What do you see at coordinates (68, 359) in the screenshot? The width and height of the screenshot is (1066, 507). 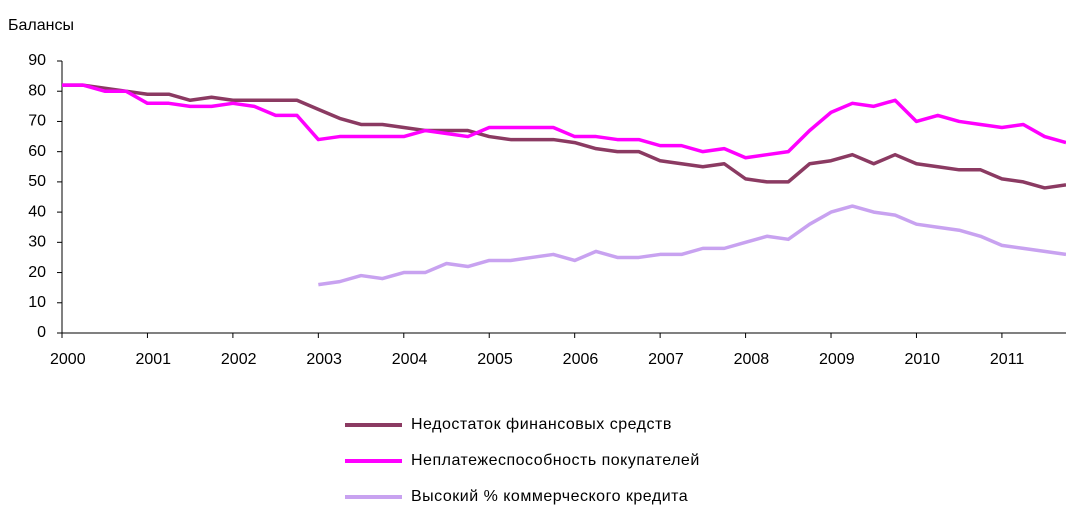 I see `x-tick-label: 2000` at bounding box center [68, 359].